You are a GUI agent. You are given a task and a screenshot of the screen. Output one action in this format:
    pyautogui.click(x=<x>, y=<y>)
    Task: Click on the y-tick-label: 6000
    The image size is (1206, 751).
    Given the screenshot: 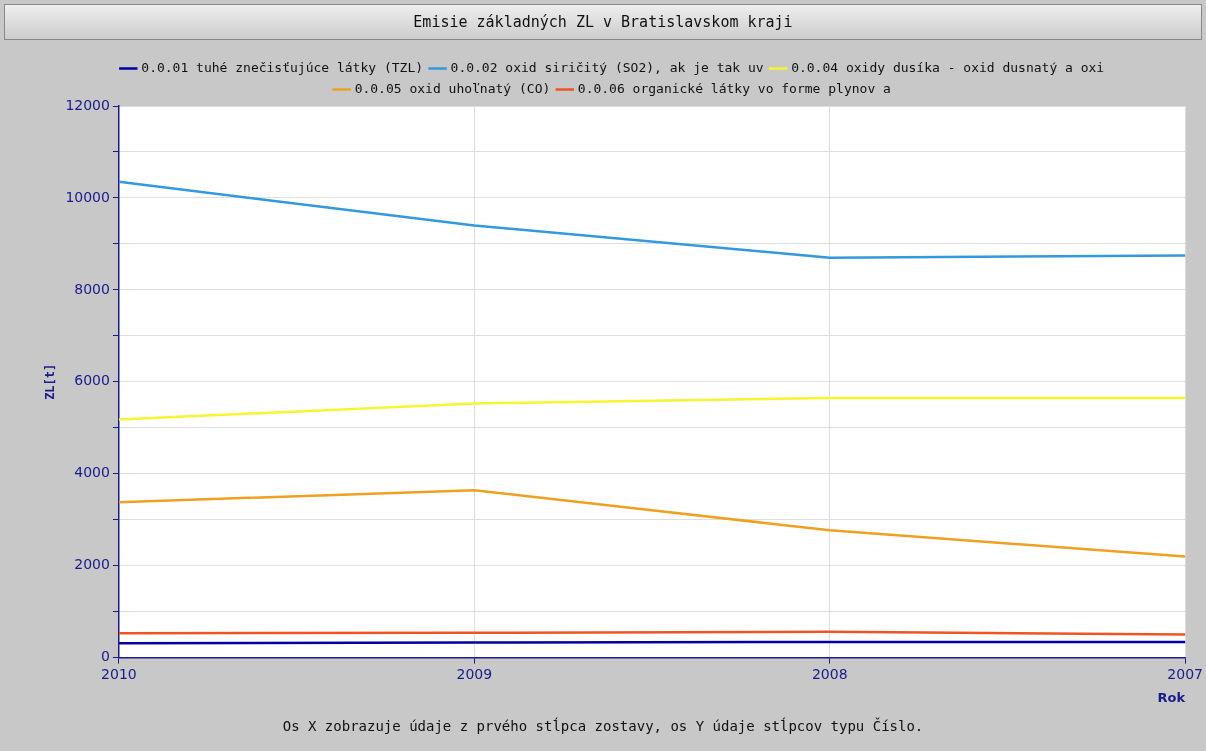 What is the action you would take?
    pyautogui.click(x=92, y=380)
    